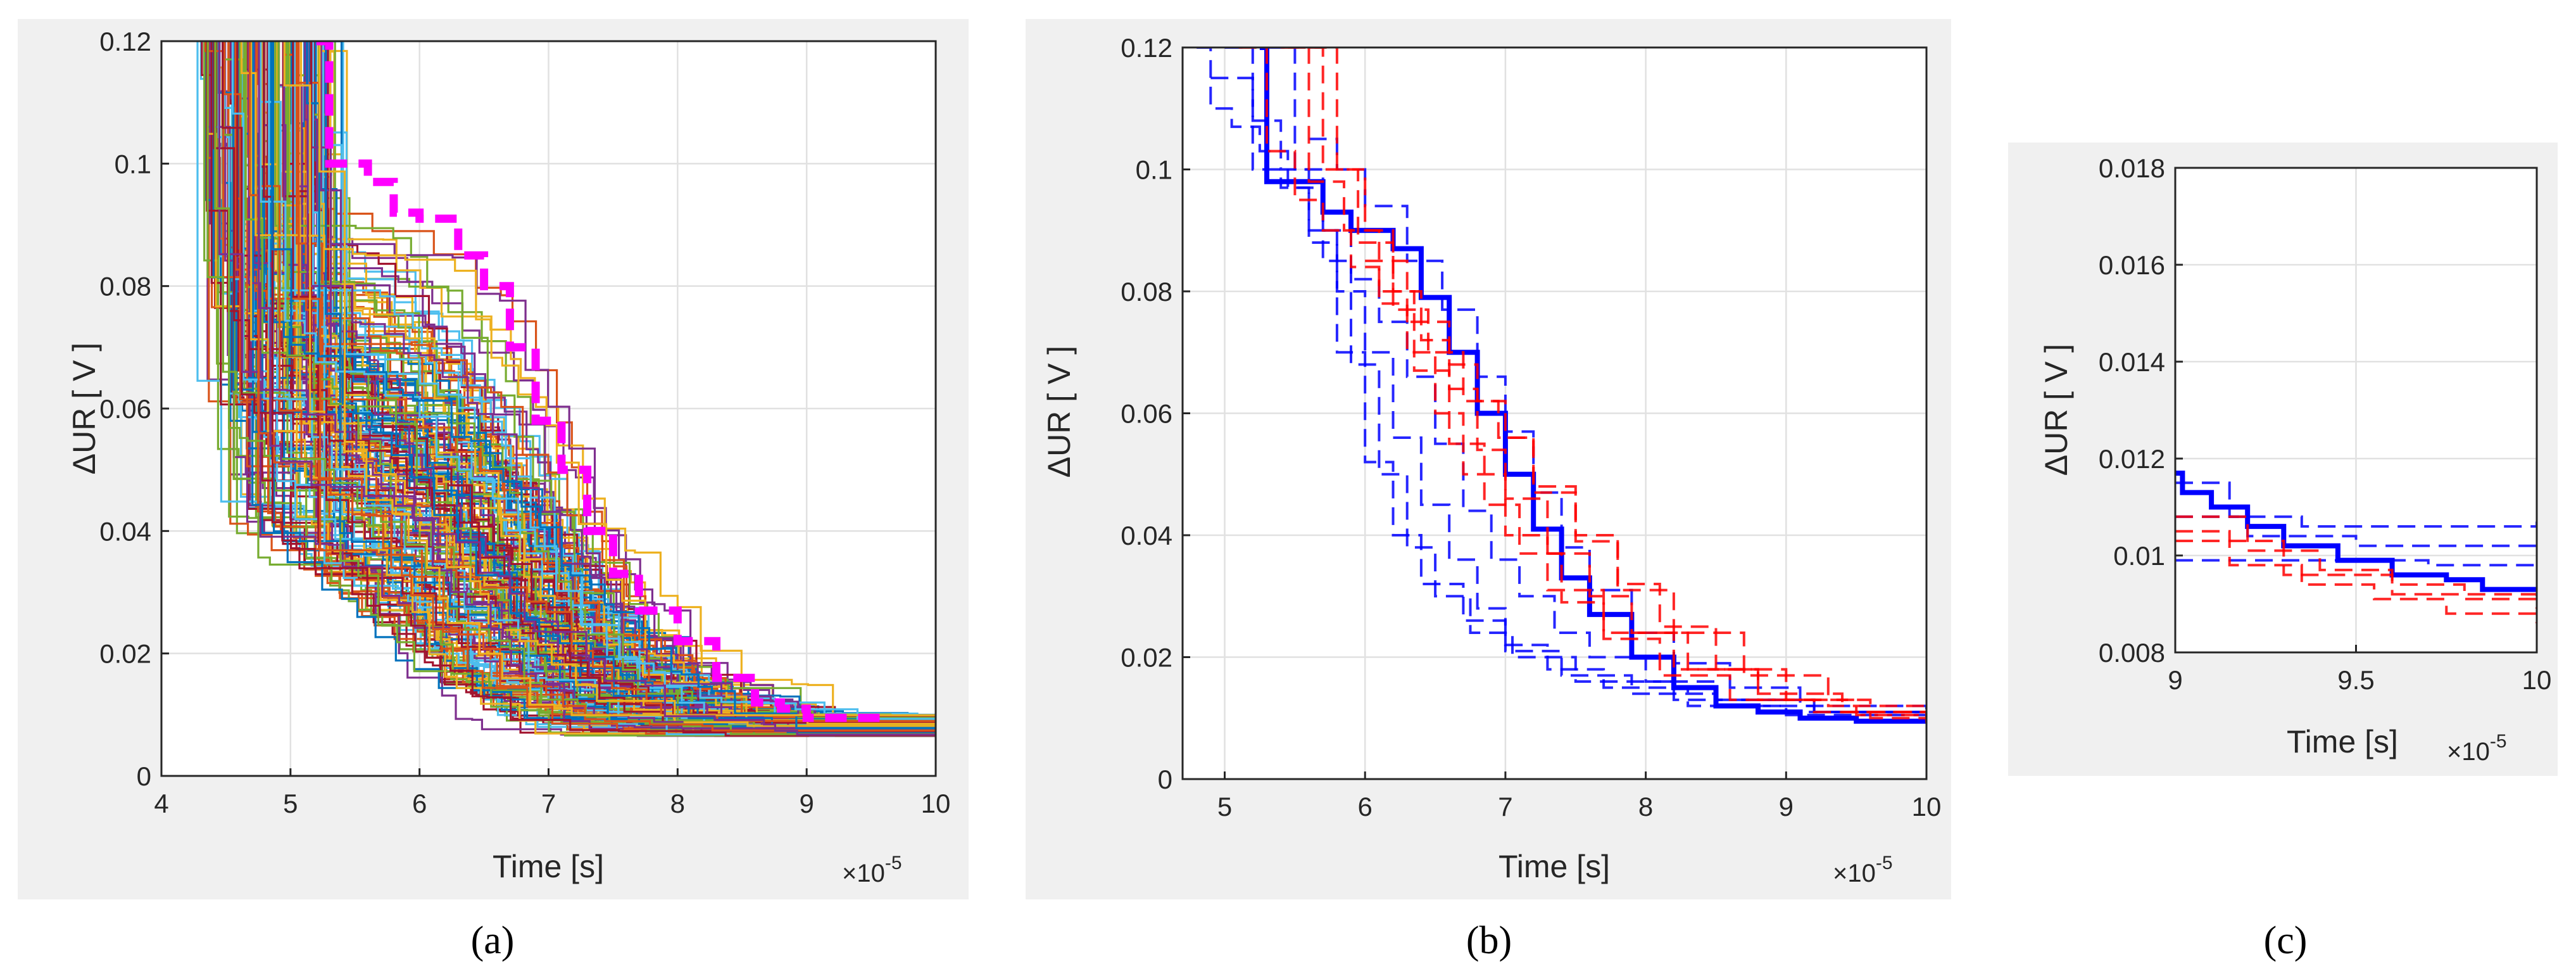 The height and width of the screenshot is (971, 2576). Describe the element at coordinates (1489, 941) in the screenshot. I see `panel-b-caption: (b)` at that location.